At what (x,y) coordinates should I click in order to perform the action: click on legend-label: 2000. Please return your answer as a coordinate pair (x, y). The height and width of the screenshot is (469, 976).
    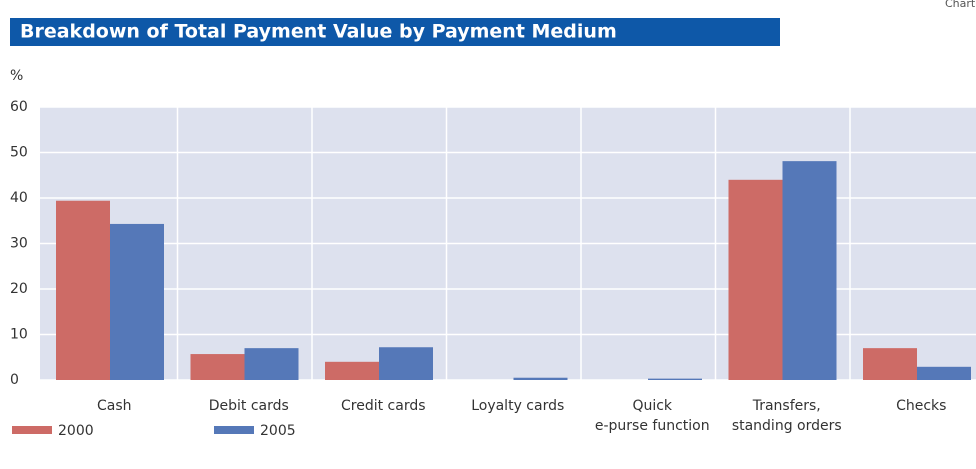
    Looking at the image, I should click on (76, 431).